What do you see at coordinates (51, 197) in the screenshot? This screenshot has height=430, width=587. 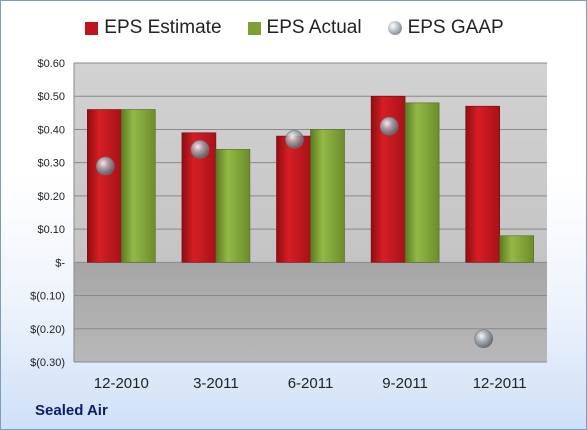 I see `y-tick-label: $0.20` at bounding box center [51, 197].